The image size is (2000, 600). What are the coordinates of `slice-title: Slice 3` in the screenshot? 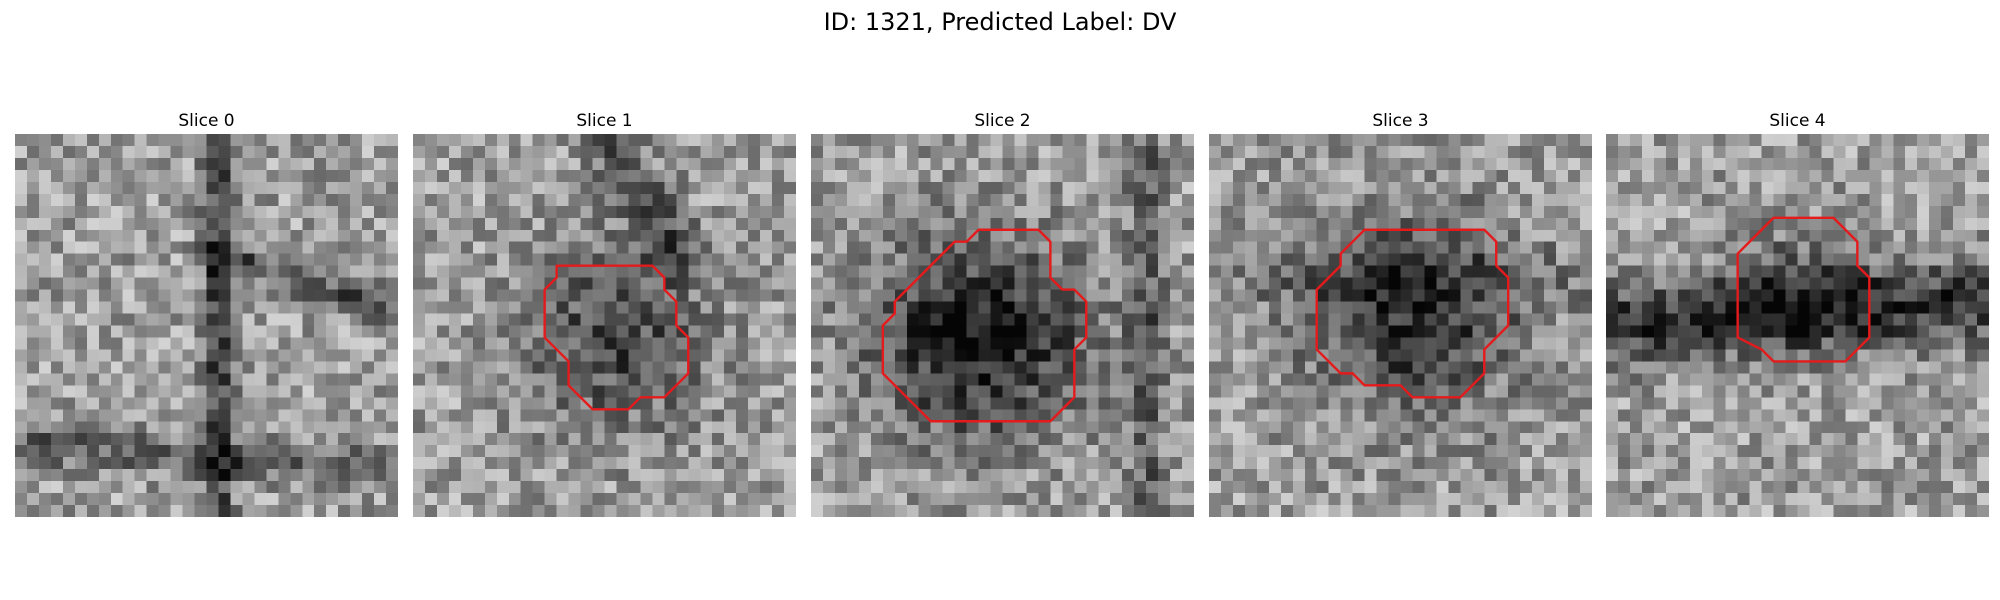 It's located at (1400, 121).